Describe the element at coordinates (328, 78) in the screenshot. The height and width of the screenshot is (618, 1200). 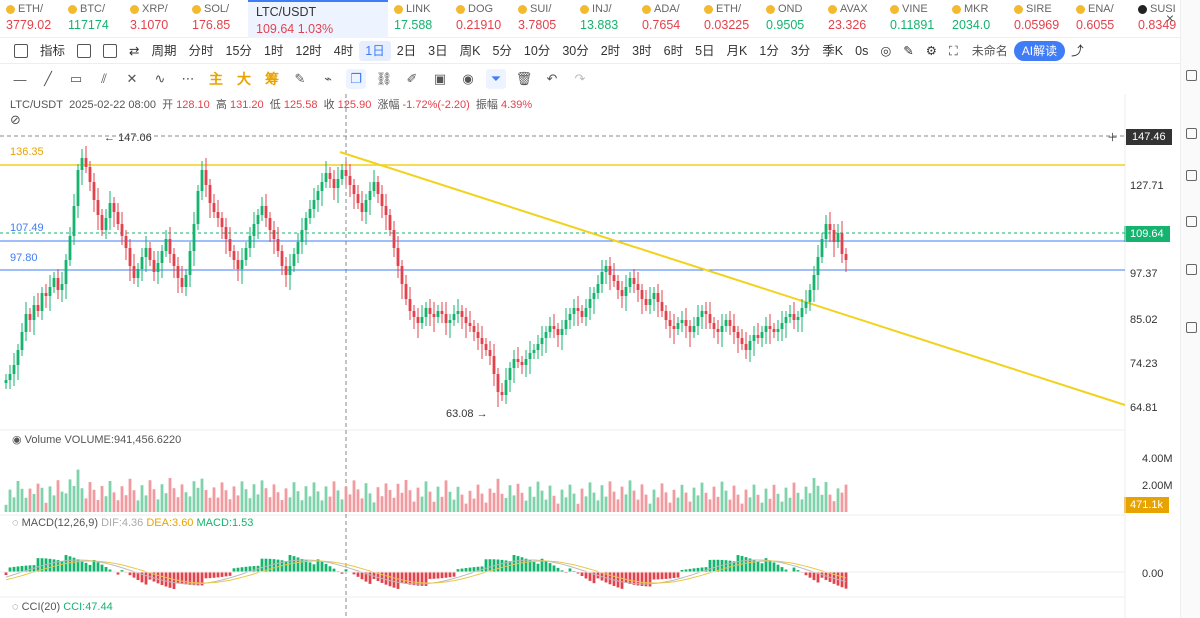
I see `magnet-icon: ⌁` at that location.